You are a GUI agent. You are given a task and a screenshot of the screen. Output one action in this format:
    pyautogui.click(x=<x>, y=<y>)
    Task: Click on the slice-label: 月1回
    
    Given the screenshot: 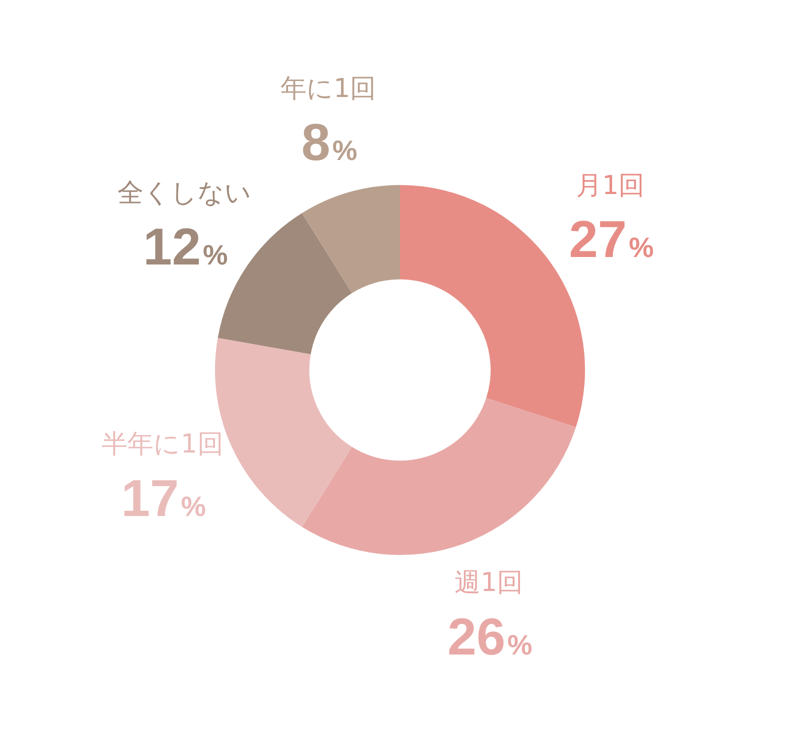 What is the action you would take?
    pyautogui.click(x=610, y=185)
    